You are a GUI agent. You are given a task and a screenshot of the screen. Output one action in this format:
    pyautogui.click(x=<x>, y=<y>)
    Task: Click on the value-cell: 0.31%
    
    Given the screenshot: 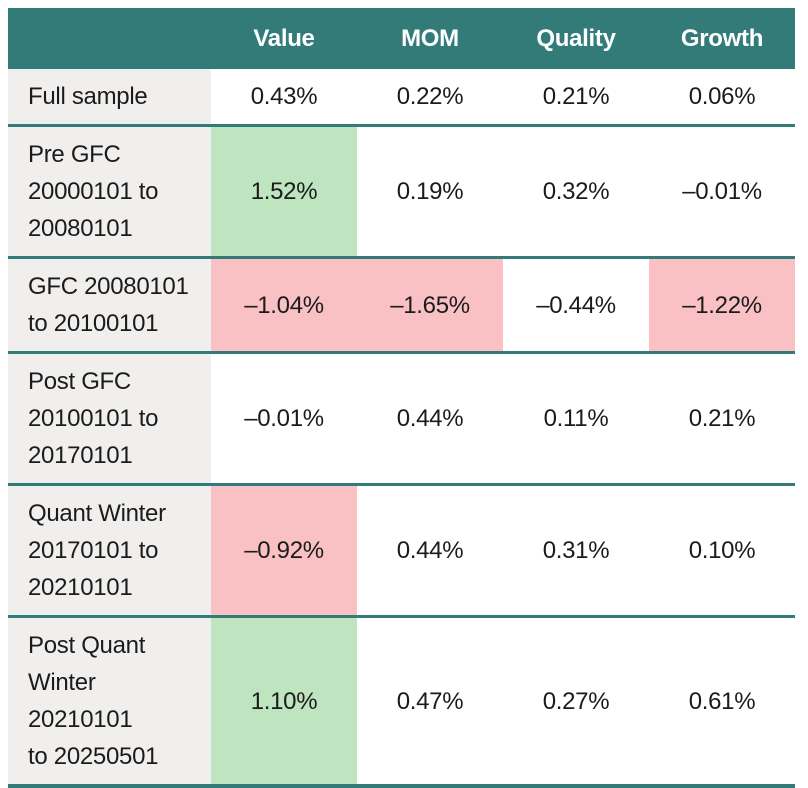 What is the action you would take?
    pyautogui.click(x=576, y=550)
    